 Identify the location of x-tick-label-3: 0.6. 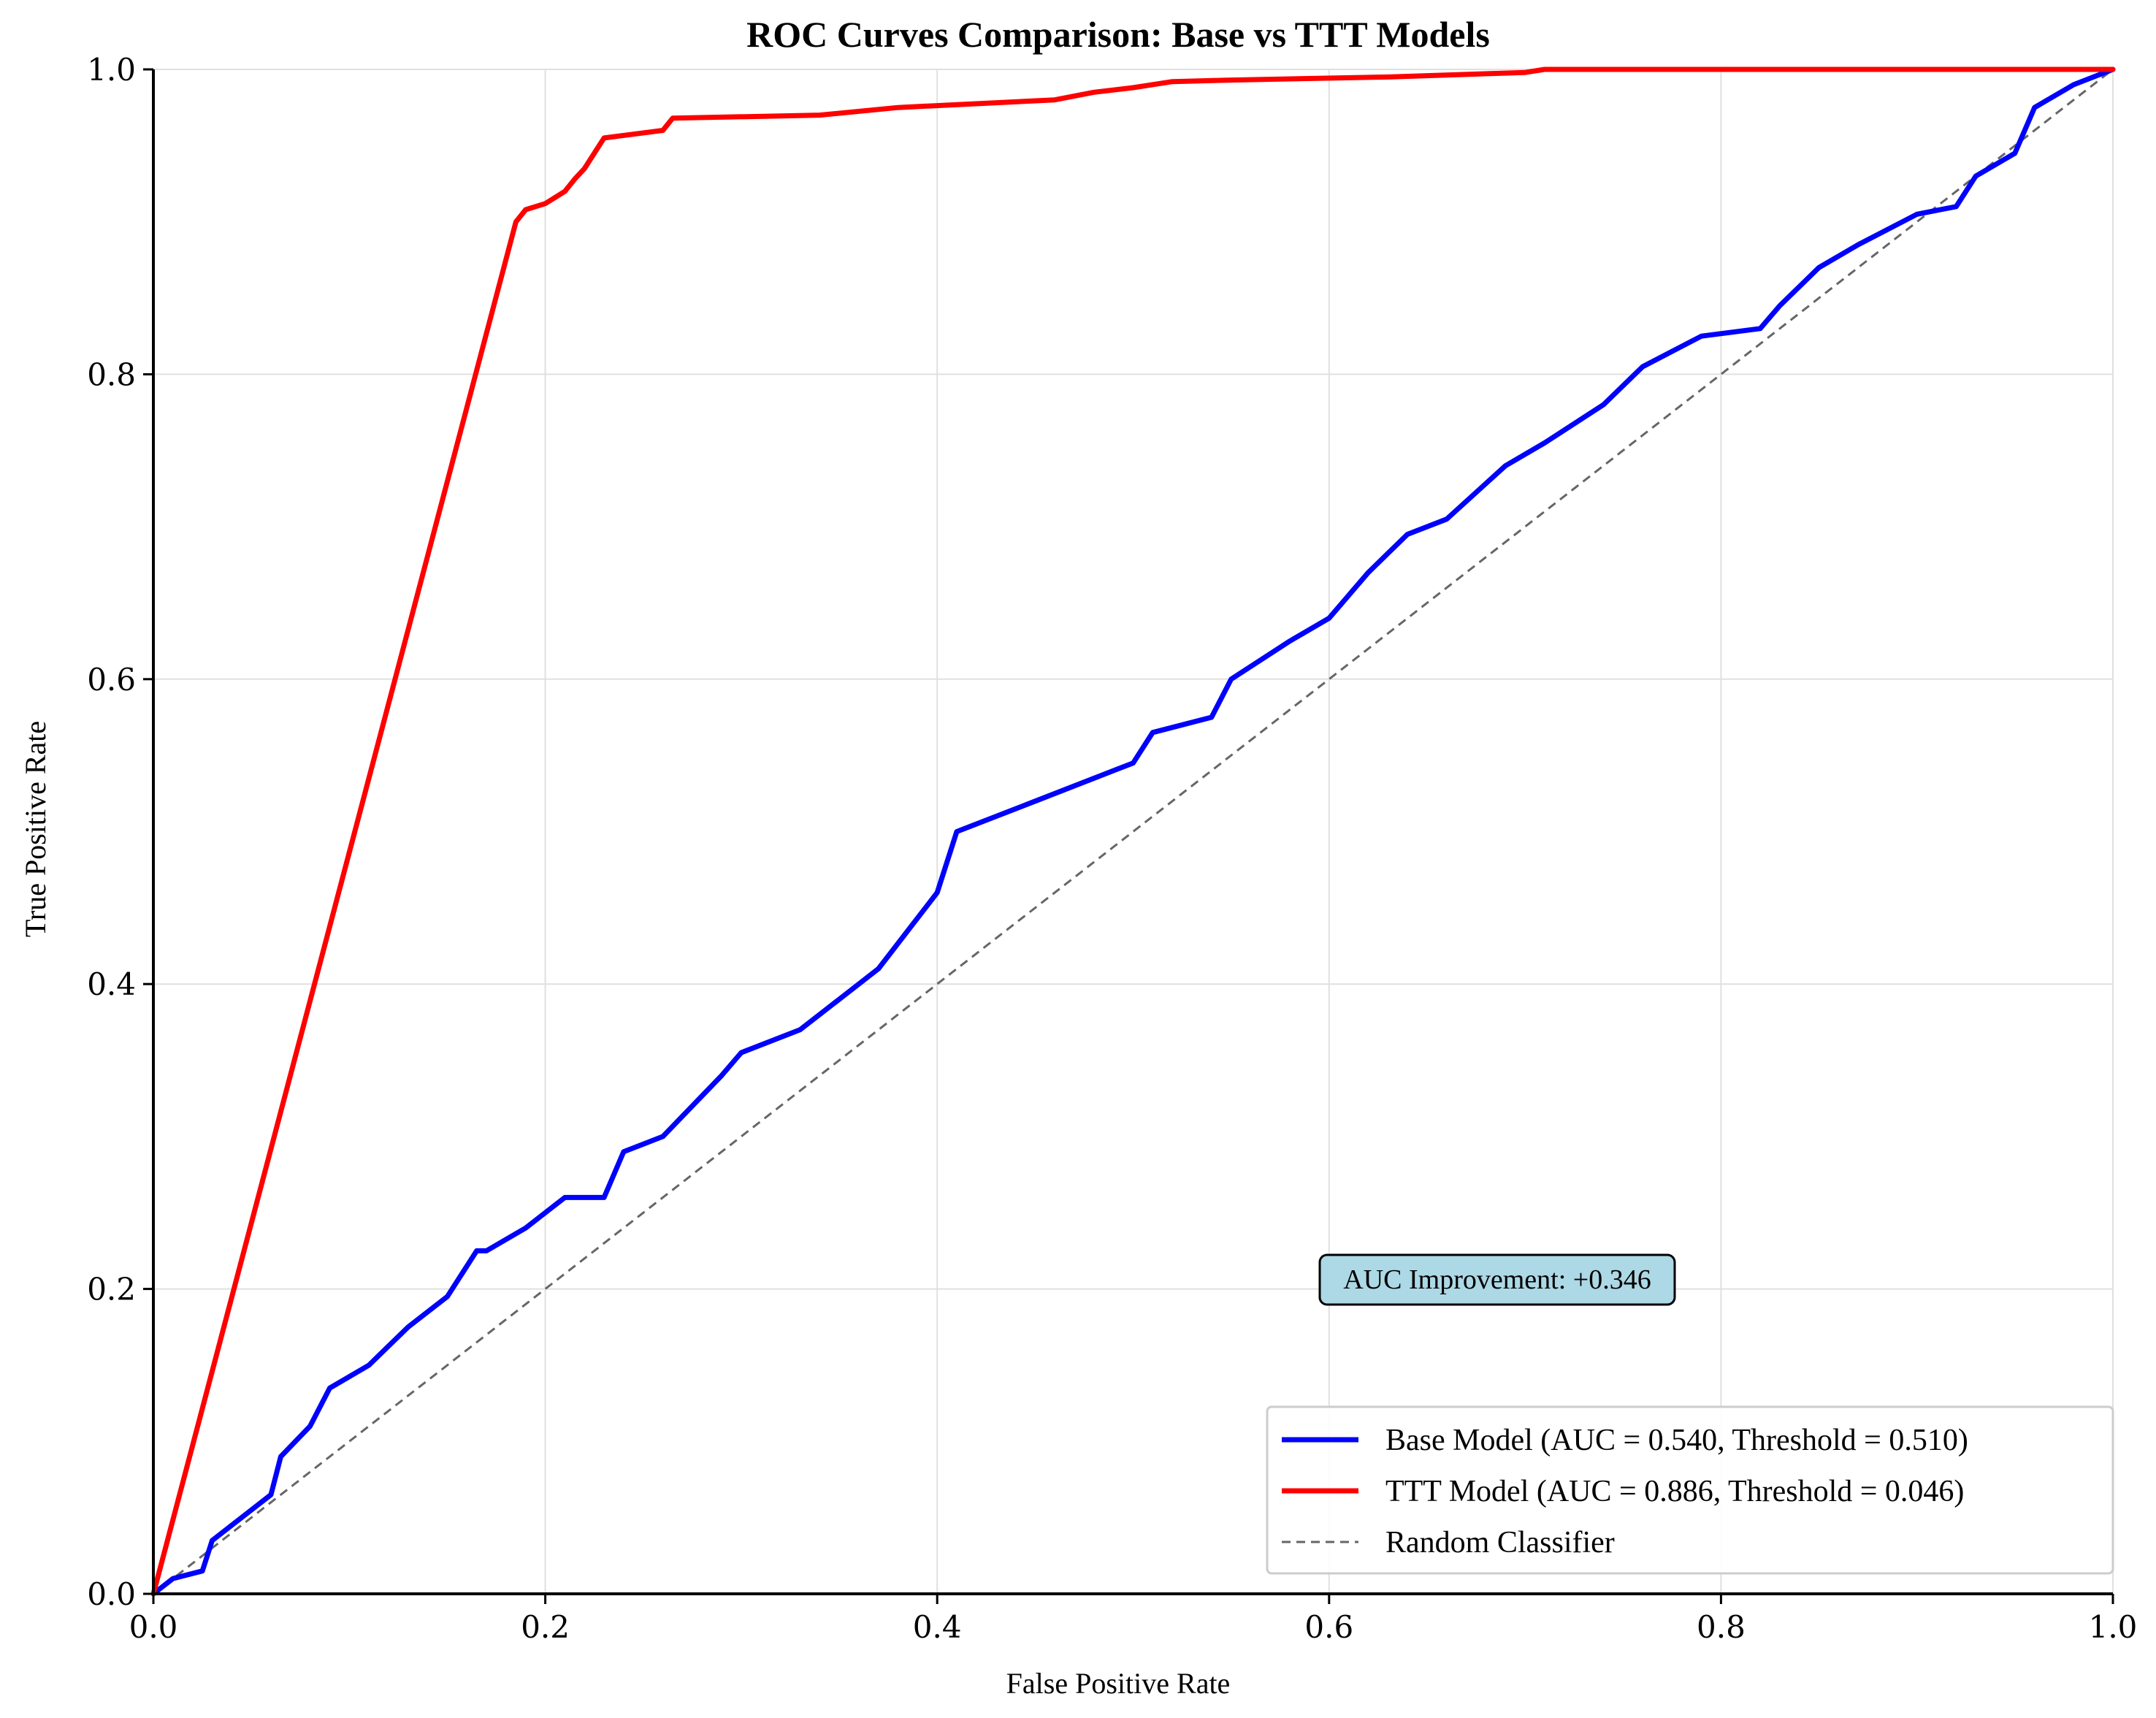
(1329, 1627).